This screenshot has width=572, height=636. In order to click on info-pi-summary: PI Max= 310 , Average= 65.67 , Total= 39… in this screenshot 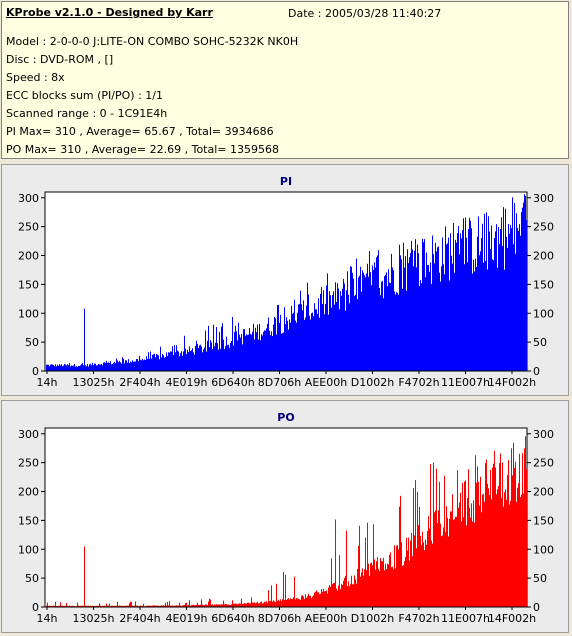, I will do `click(140, 131)`.